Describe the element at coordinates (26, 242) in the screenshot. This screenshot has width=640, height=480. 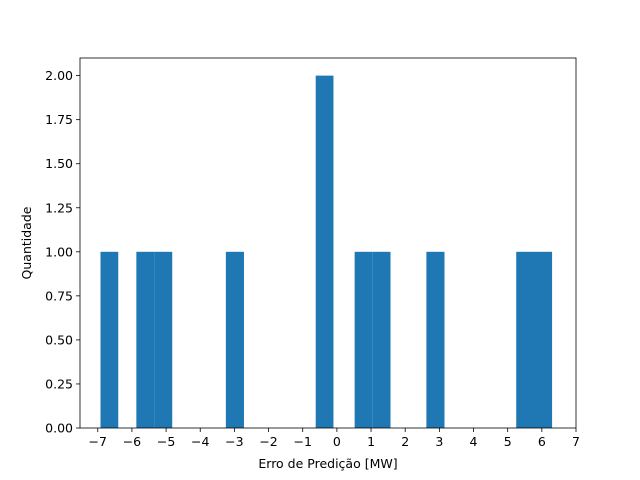
I see `y-axis-label: Quantidade` at that location.